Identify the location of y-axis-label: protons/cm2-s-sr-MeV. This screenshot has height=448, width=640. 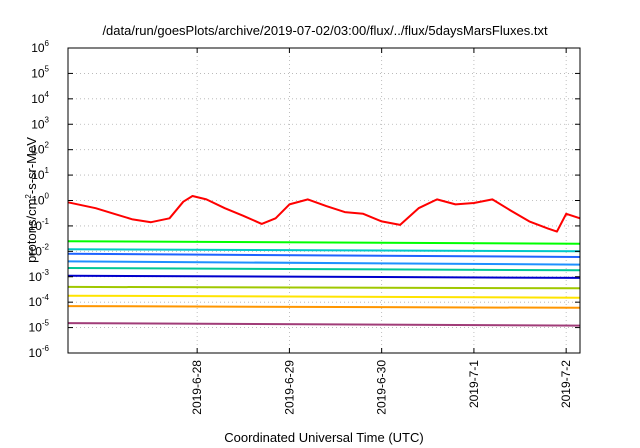
(31, 200).